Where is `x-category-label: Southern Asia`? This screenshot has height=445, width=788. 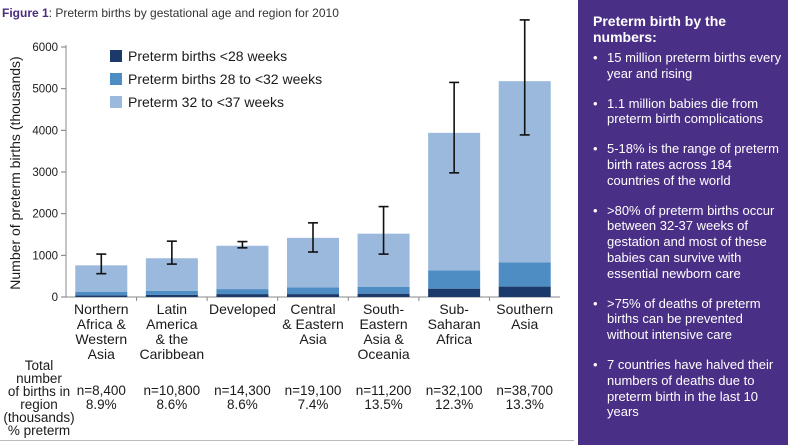 x-category-label: Southern Asia is located at coordinates (525, 317).